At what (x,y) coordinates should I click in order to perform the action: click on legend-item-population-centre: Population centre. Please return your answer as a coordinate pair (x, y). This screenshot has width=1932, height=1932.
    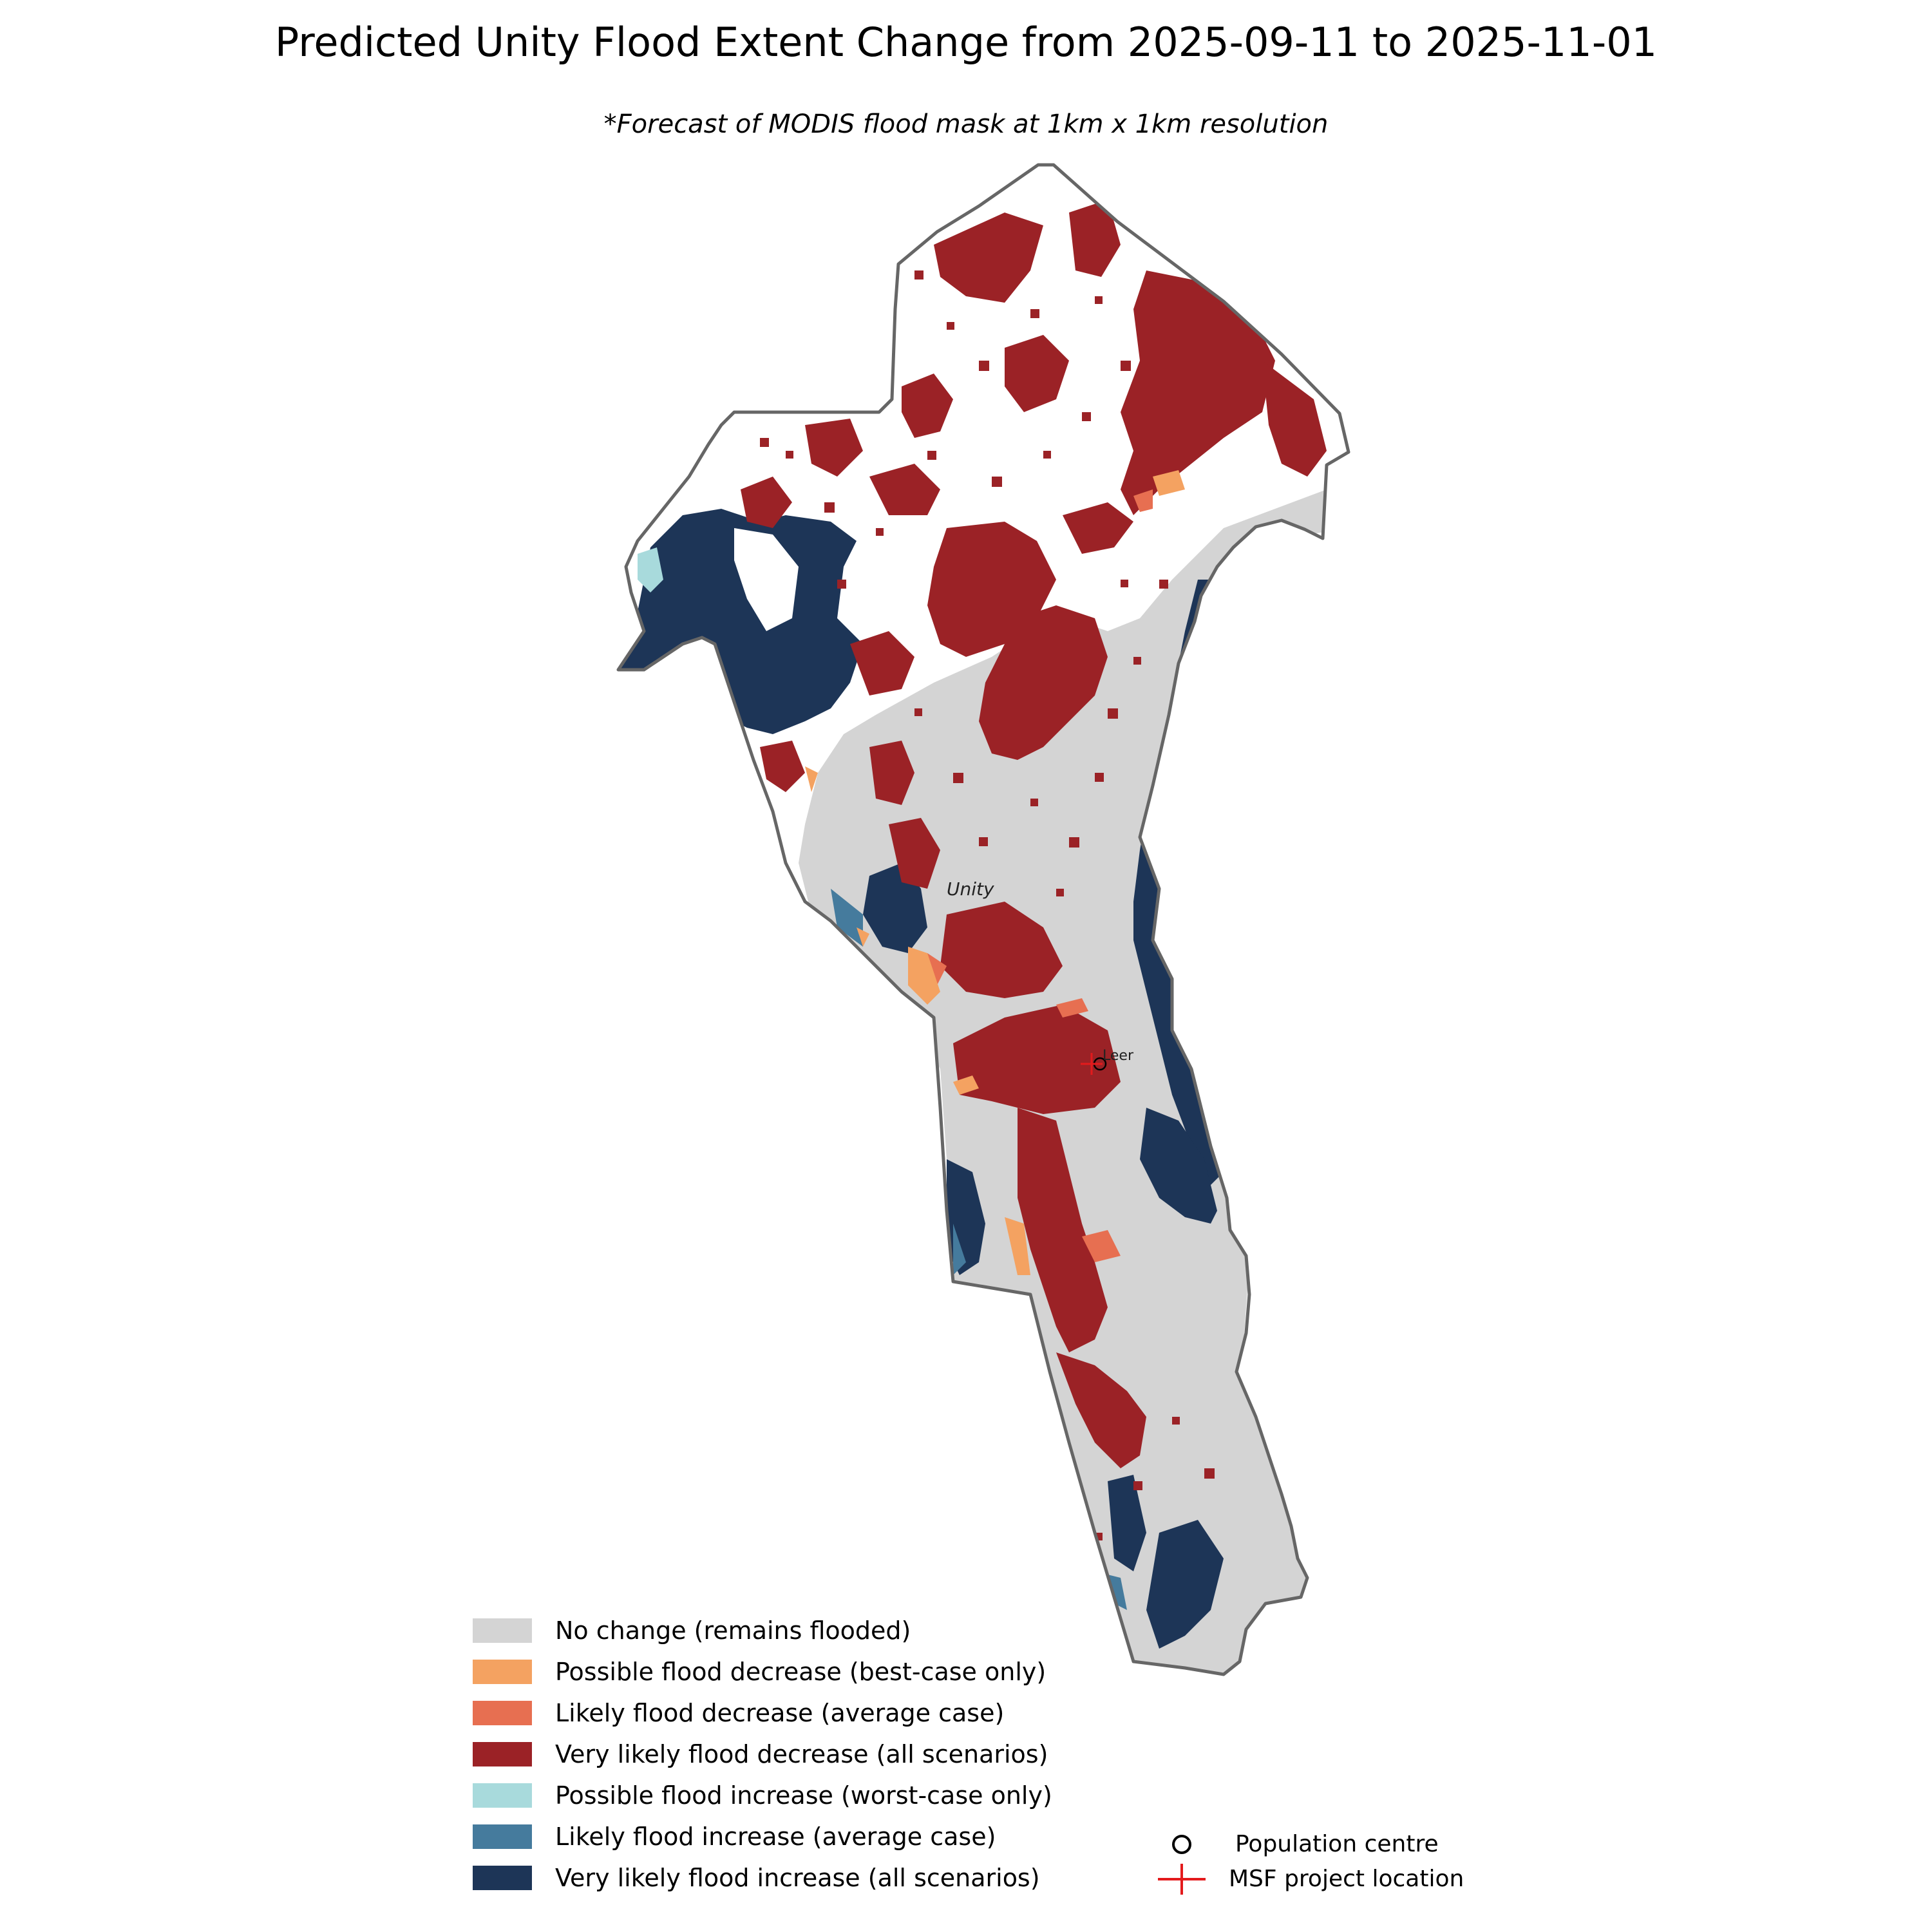
    Looking at the image, I should click on (1298, 1845).